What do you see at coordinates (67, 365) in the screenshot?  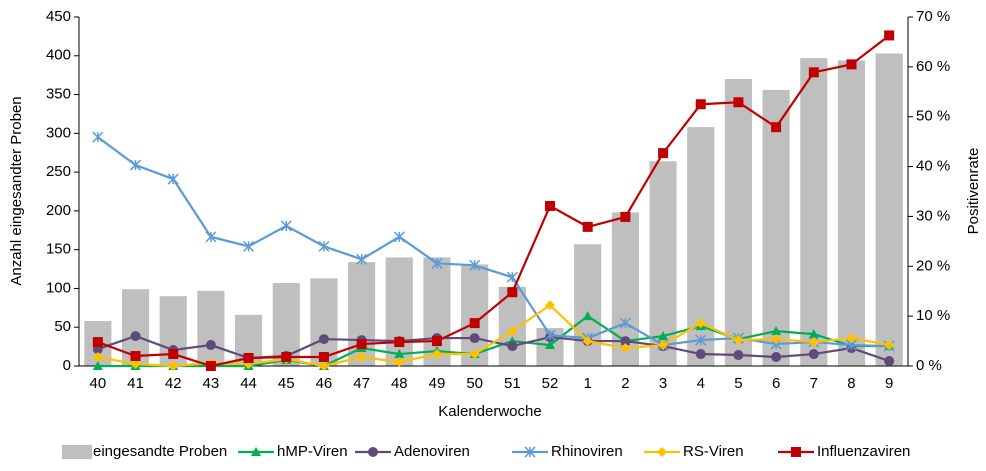 I see `y-tick-label: 0` at bounding box center [67, 365].